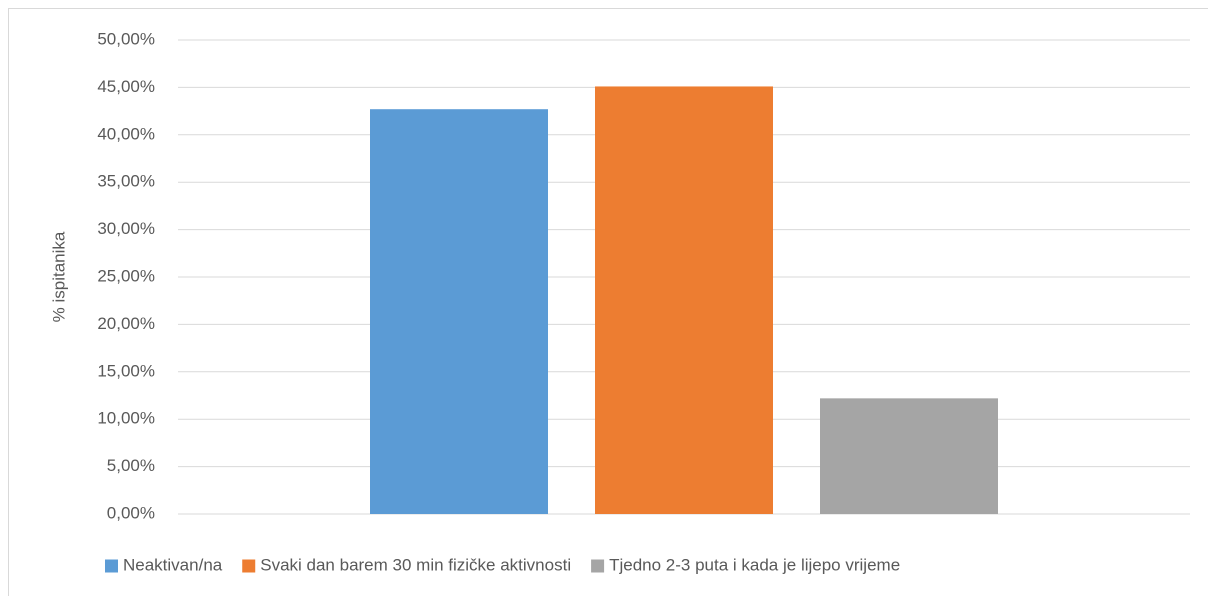 The width and height of the screenshot is (1208, 596). I want to click on y-tick-label: 40,00%, so click(126, 133).